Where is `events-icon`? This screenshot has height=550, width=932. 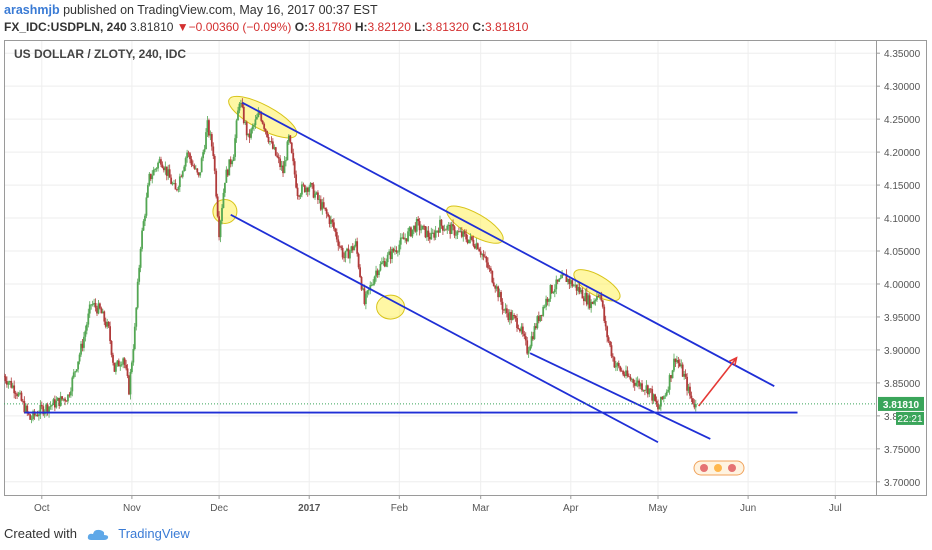 events-icon is located at coordinates (719, 468).